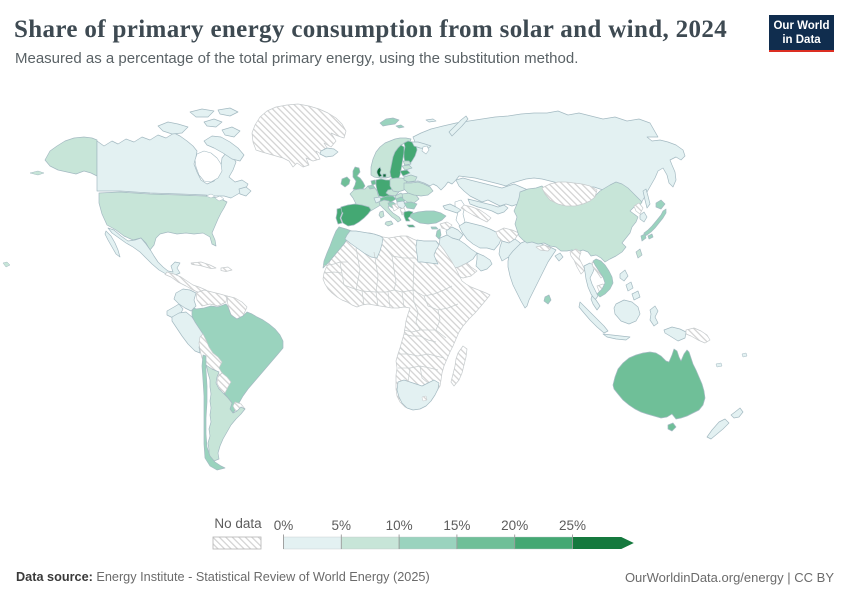 The width and height of the screenshot is (850, 600). What do you see at coordinates (399, 525) in the screenshot?
I see `svg-text: 10%` at bounding box center [399, 525].